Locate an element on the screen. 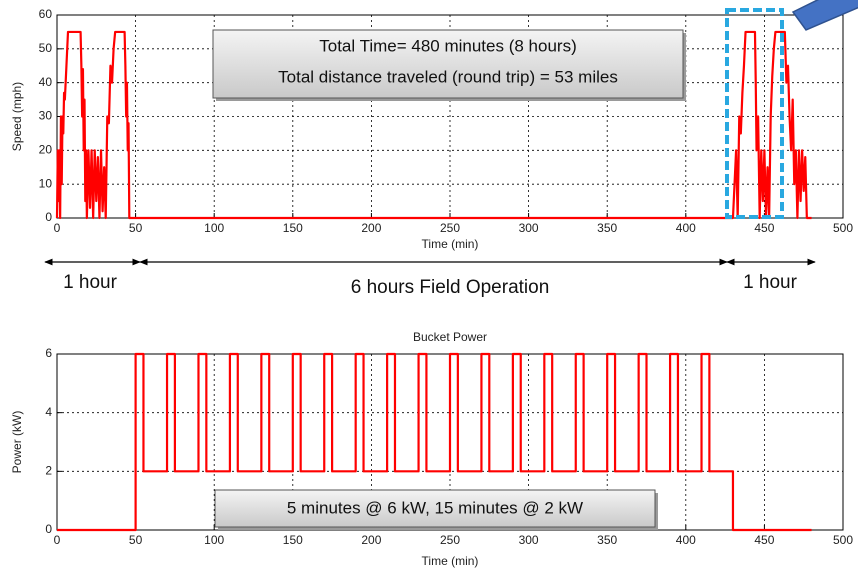 The height and width of the screenshot is (575, 858). y-tick-label: 4 is located at coordinates (48, 412).